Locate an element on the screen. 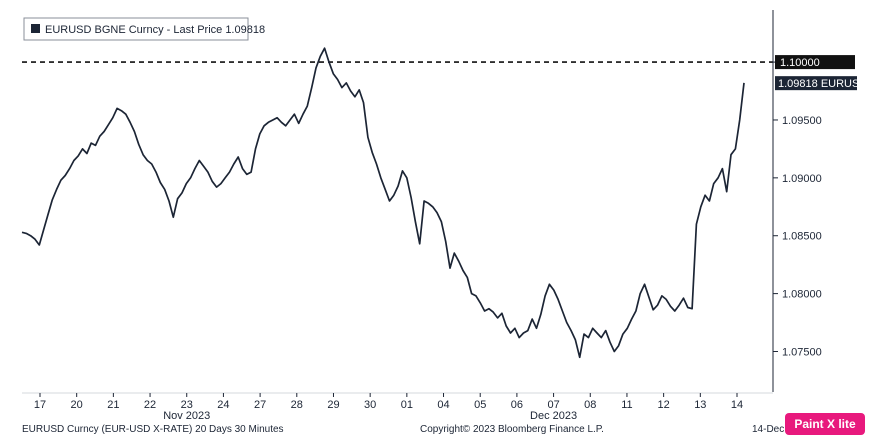 The height and width of the screenshot is (446, 875). legend: EURUSD BGNE Curncy - Last Price 1.09818 is located at coordinates (144, 29).